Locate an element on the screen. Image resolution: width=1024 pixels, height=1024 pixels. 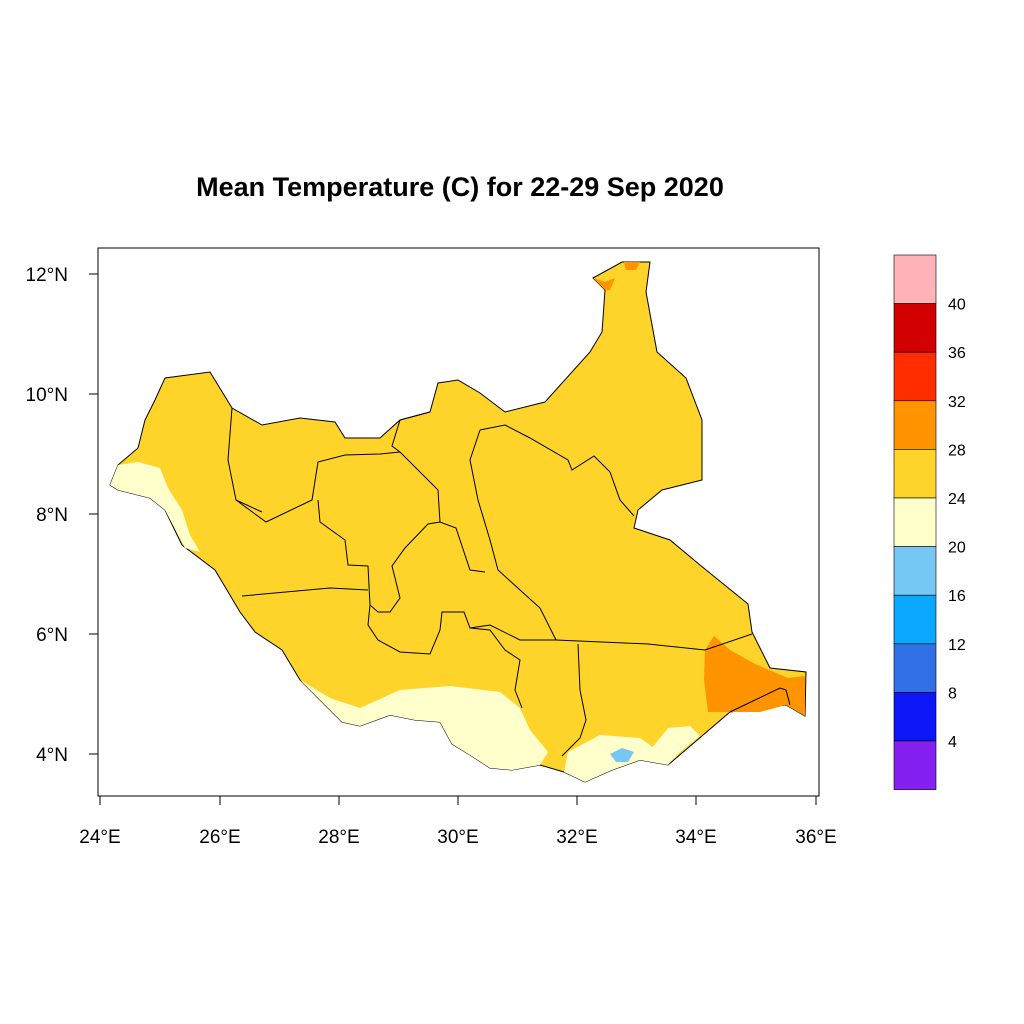
y-tick-labels: 12°N 10°N 8°N 6°N 4°N is located at coordinates (47, 515).